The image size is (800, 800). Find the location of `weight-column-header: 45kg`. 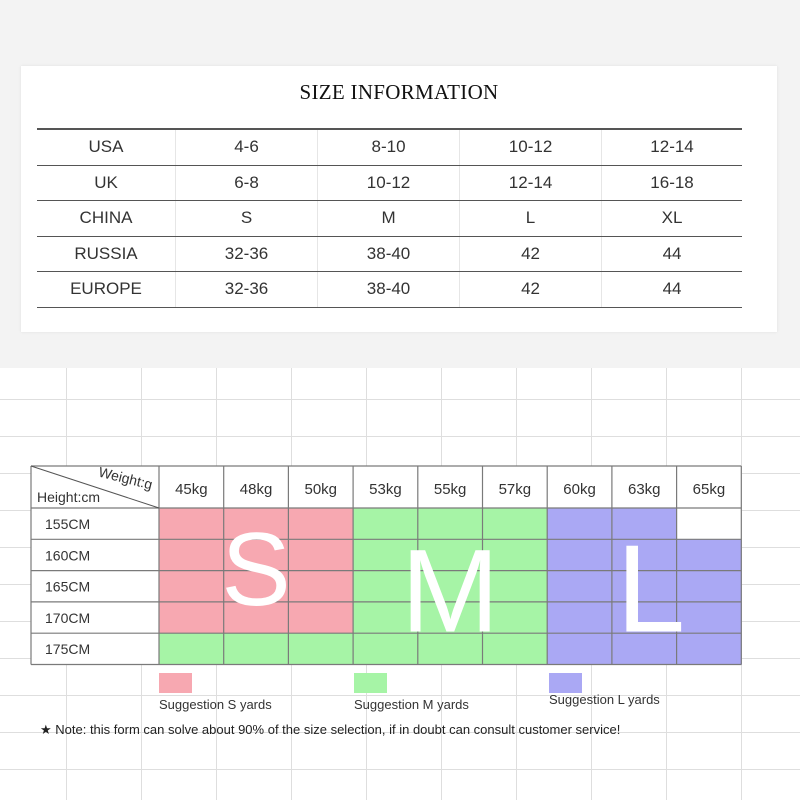

weight-column-header: 45kg is located at coordinates (191, 489).